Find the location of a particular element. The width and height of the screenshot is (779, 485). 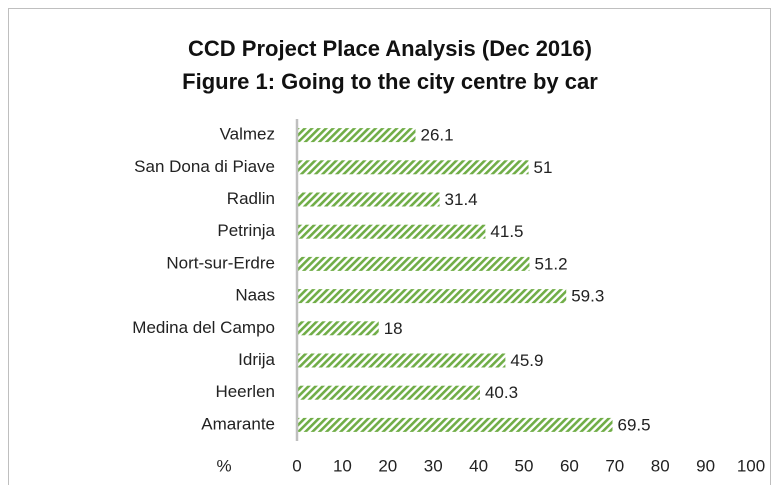

x-tick-label: 50 is located at coordinates (524, 465).